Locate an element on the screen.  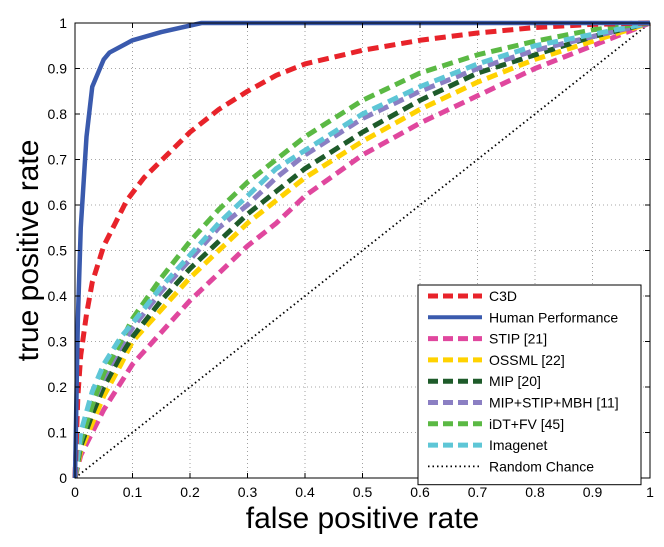
legend-label: C3D is located at coordinates (503, 296).